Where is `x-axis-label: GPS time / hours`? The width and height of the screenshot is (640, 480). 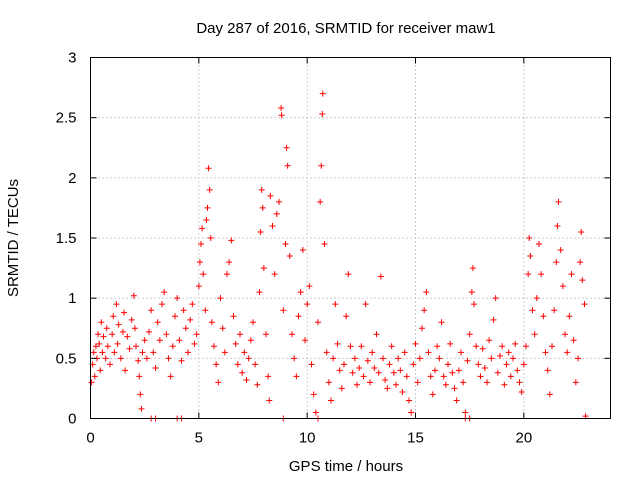
x-axis-label: GPS time / hours is located at coordinates (346, 466).